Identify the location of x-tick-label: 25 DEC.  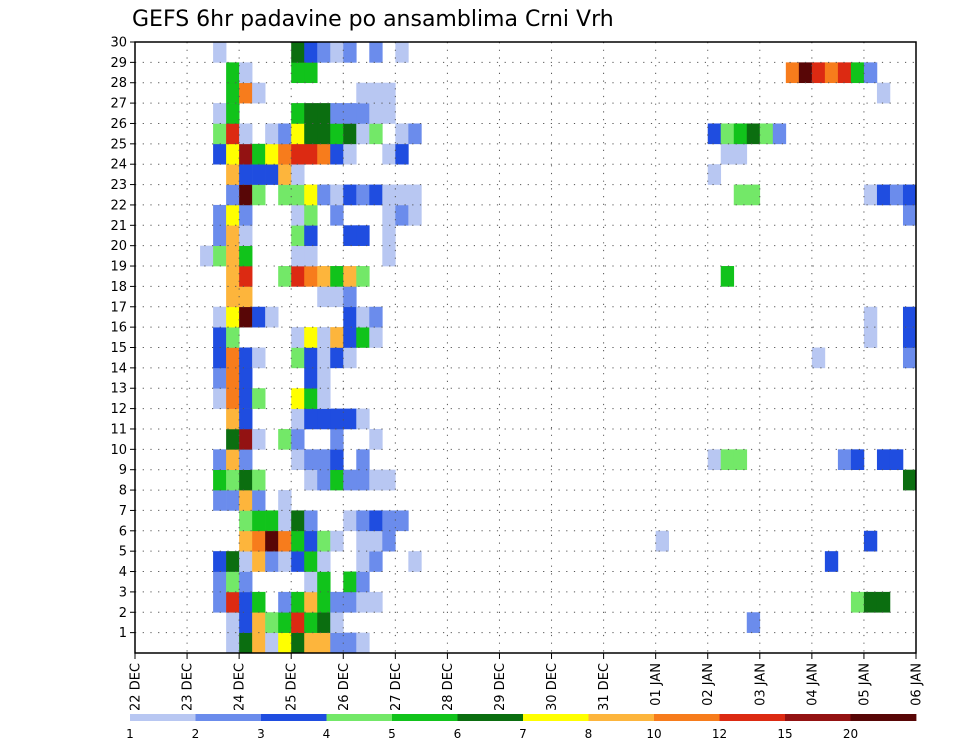
(292, 687).